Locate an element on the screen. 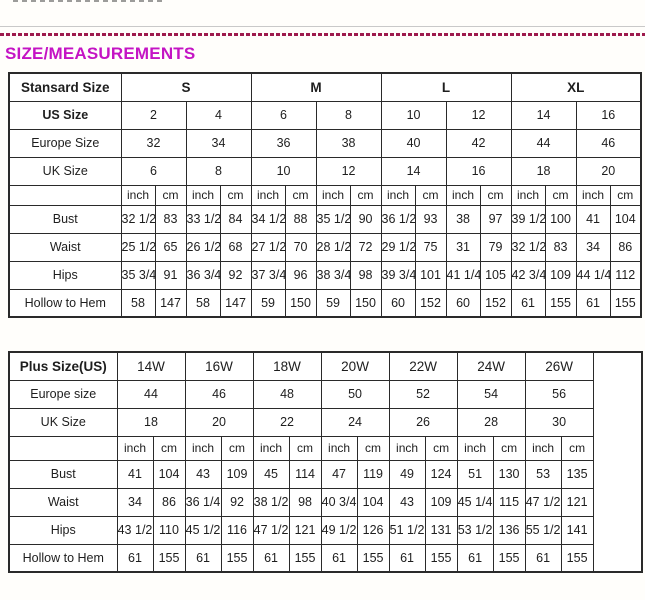 This screenshot has width=645, height=600. measurement-cell: 124 is located at coordinates (441, 474).